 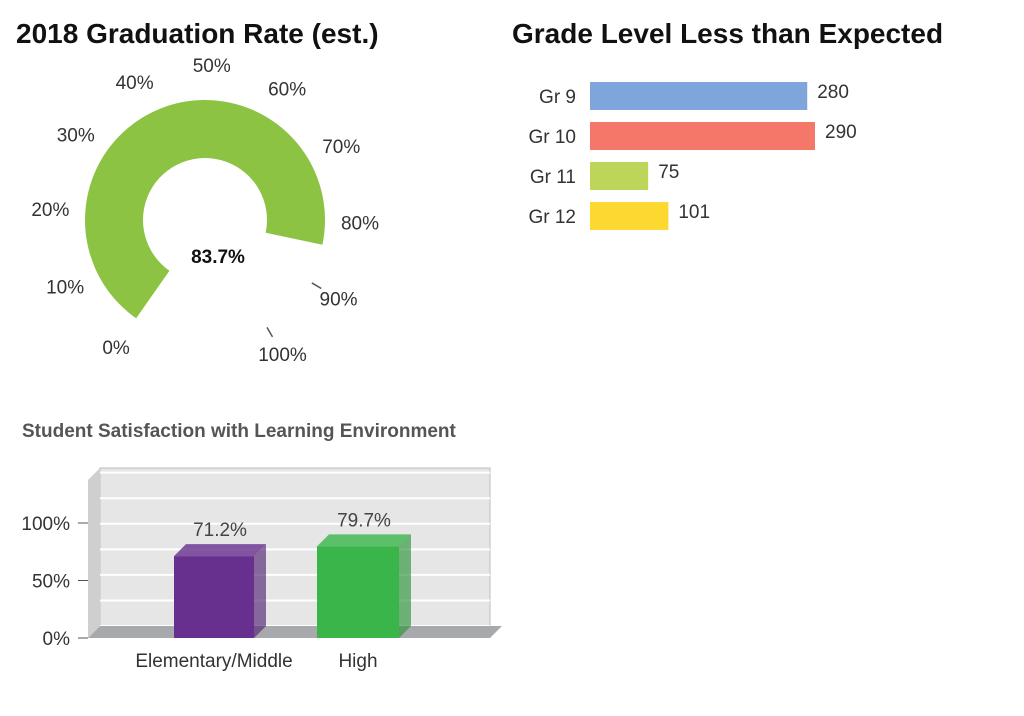 What do you see at coordinates (51, 582) in the screenshot?
I see `y-tick-label: 50%` at bounding box center [51, 582].